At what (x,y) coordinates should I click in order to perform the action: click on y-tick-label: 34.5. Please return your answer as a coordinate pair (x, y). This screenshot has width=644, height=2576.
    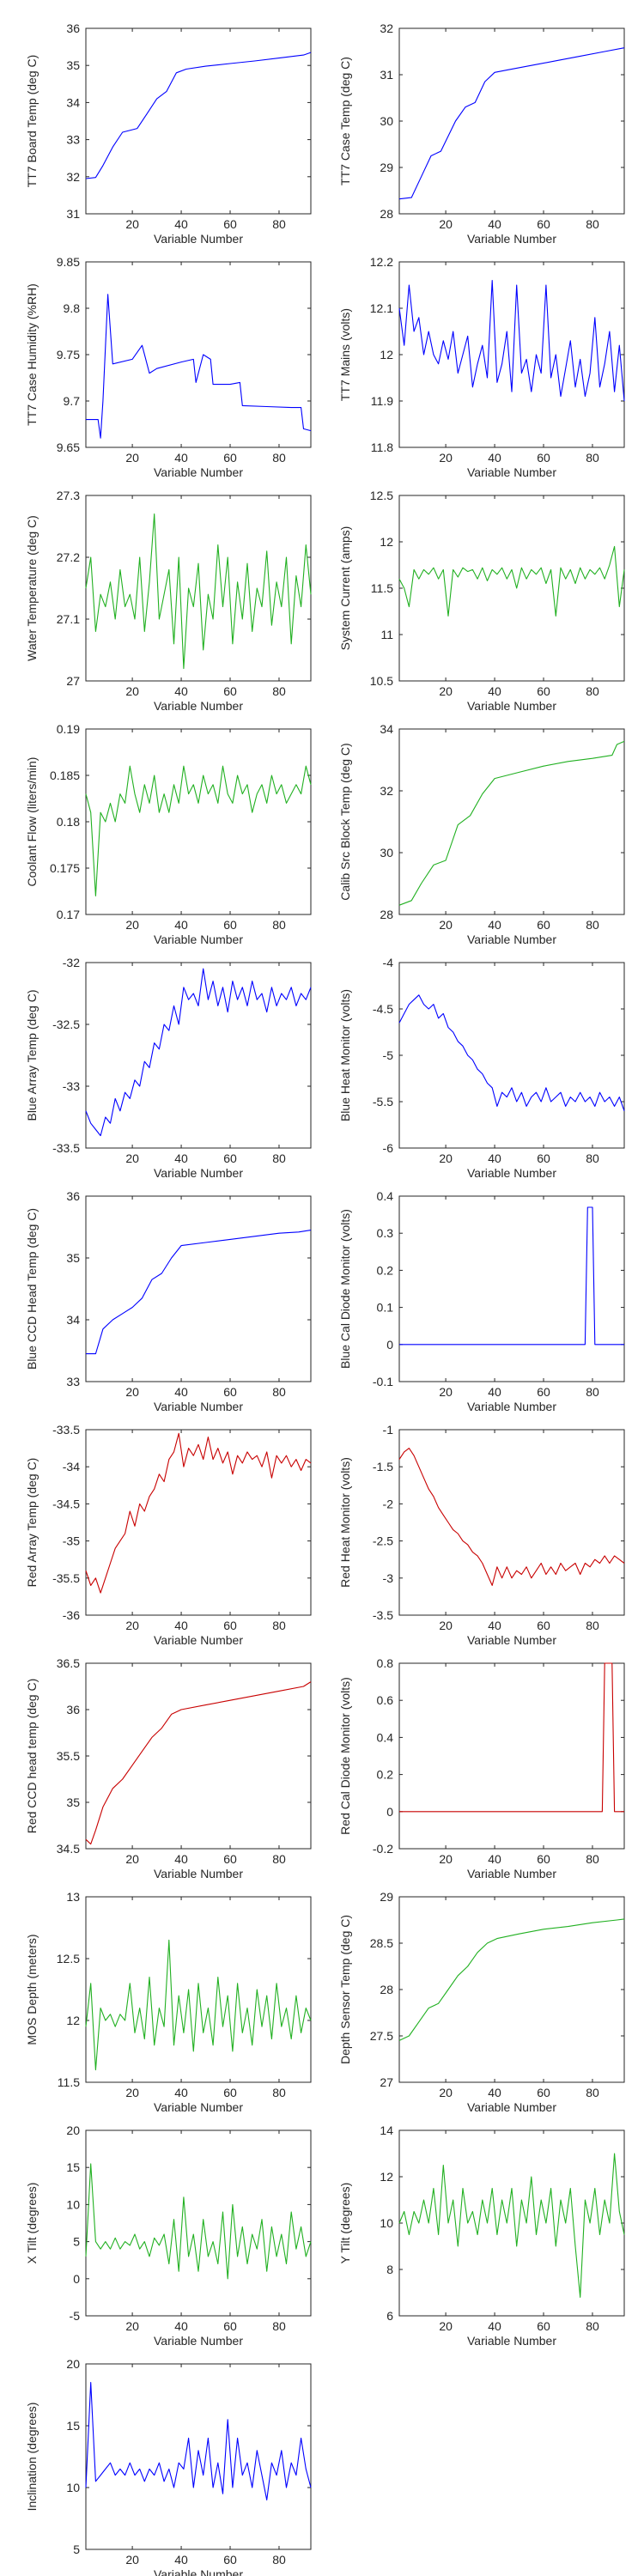
    Looking at the image, I should click on (69, 1849).